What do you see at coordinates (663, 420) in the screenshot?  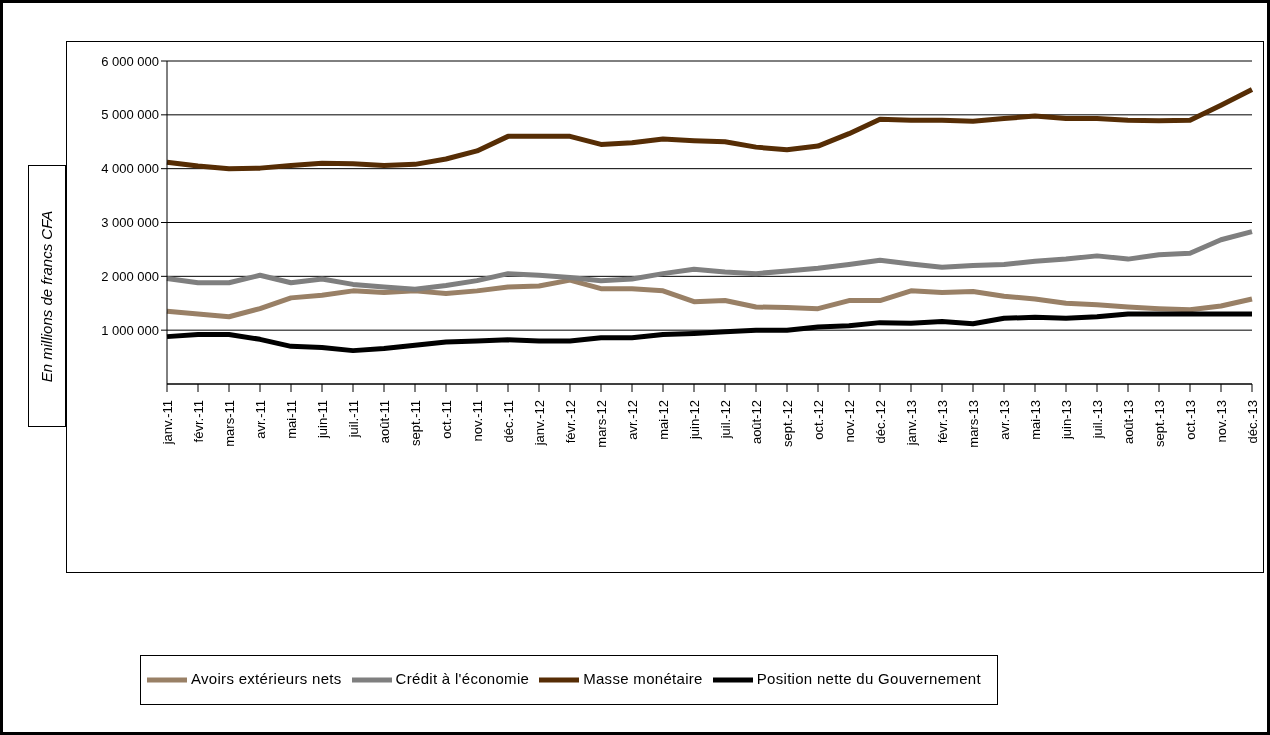 I see `x-tick-label: mai-12` at bounding box center [663, 420].